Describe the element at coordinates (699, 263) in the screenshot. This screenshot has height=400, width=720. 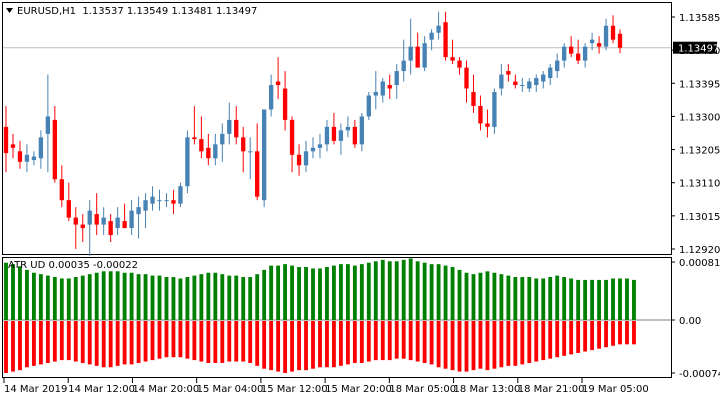
I see `indicator-tick-label: 0.00081` at that location.